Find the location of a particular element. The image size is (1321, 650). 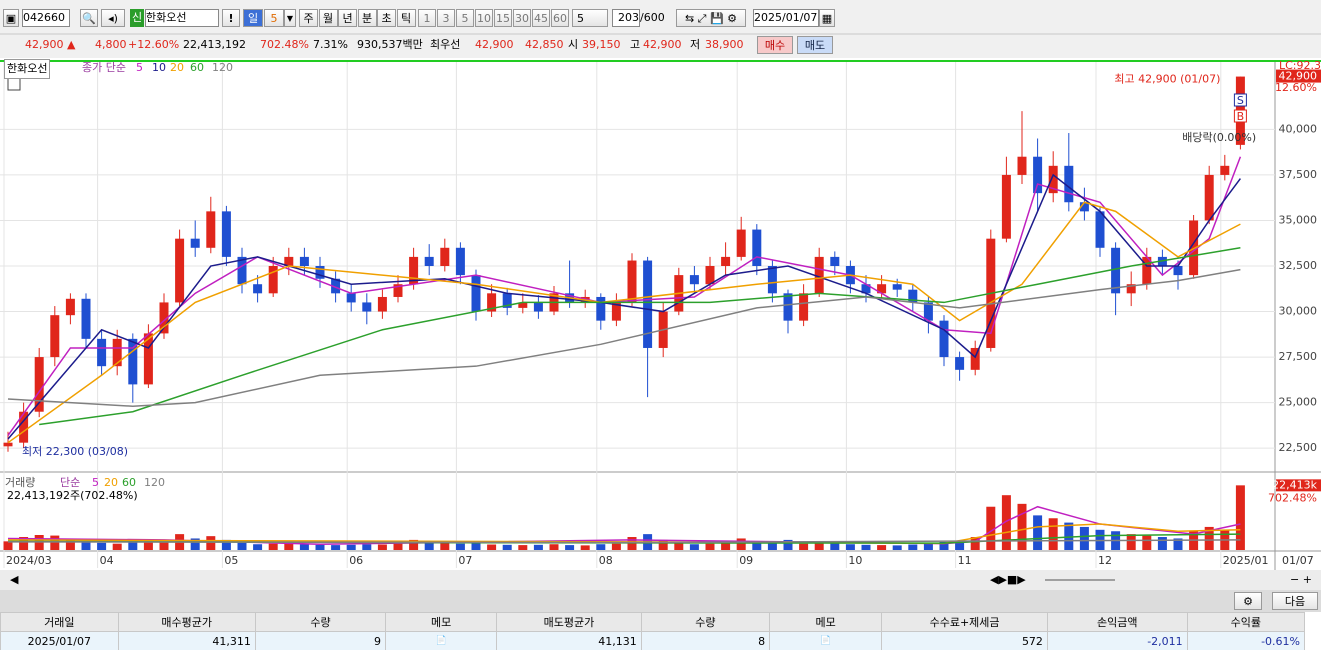

y-tick-label: 30,000 is located at coordinates (1298, 311).